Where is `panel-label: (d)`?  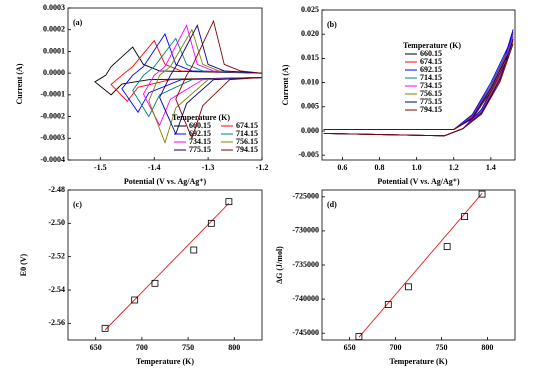
panel-label: (d) is located at coordinates (332, 204).